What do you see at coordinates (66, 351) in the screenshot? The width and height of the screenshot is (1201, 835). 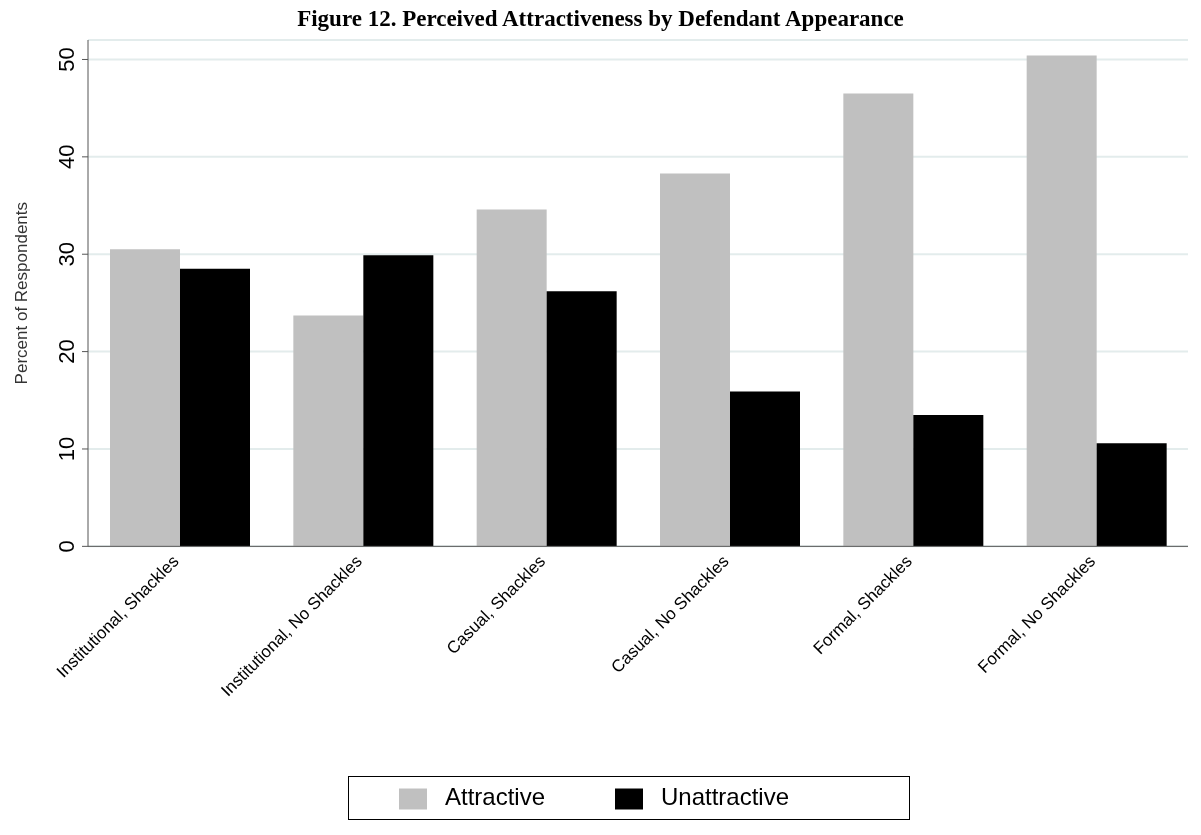 I see `y-tick-label: 20` at bounding box center [66, 351].